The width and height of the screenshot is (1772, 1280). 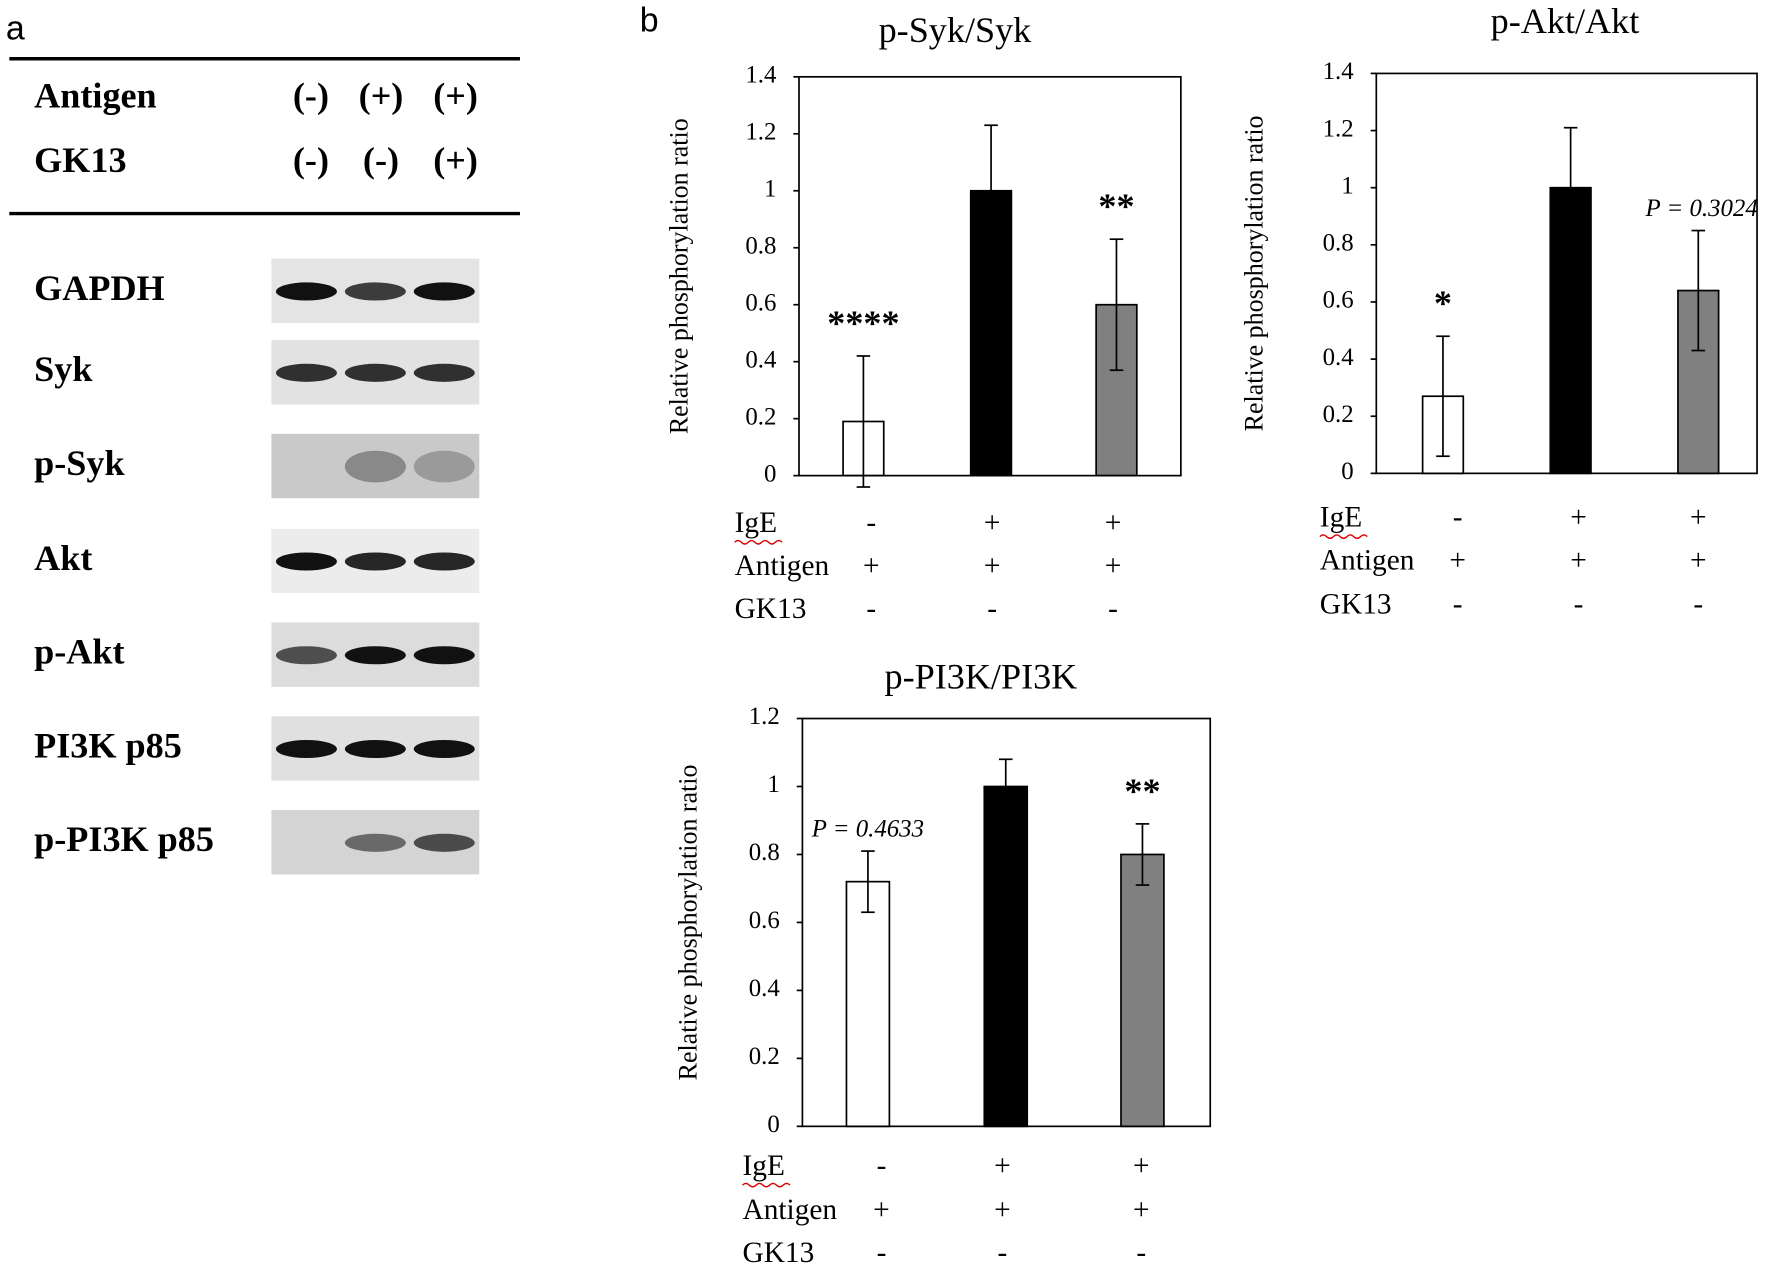 I want to click on chart-title: p-PI3K/PI3K, so click(x=981, y=676).